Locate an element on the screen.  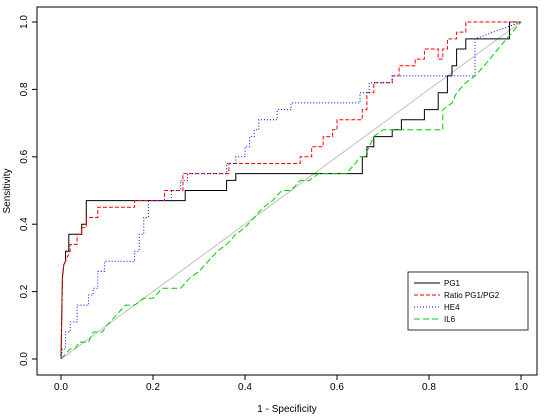
y-axis-label: Sensitivity is located at coordinates (7, 190).